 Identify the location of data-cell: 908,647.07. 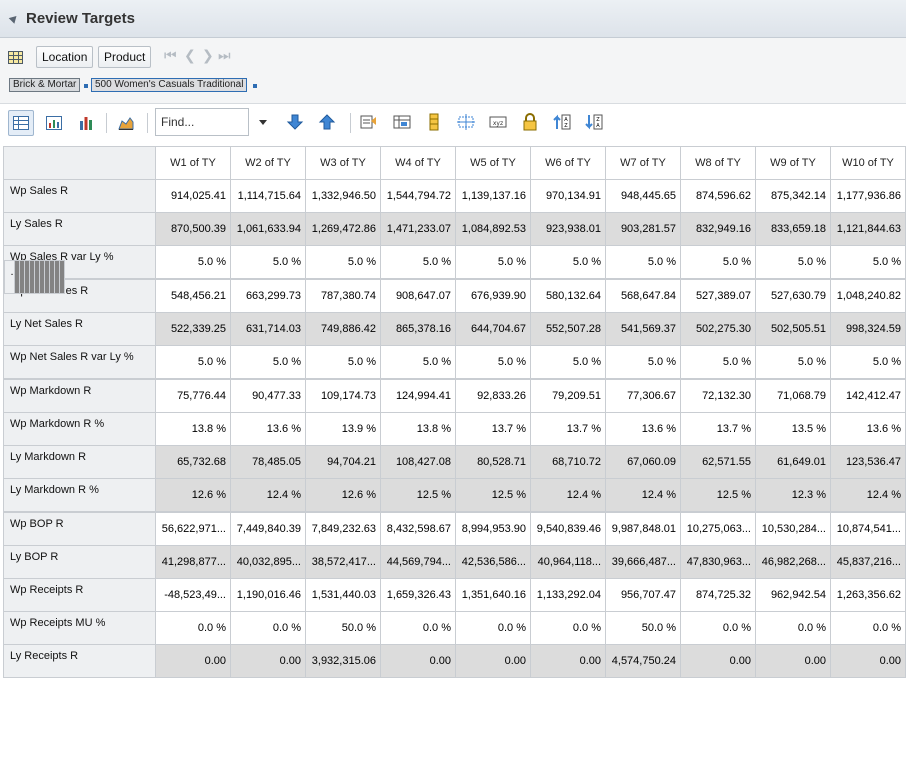
(418, 296).